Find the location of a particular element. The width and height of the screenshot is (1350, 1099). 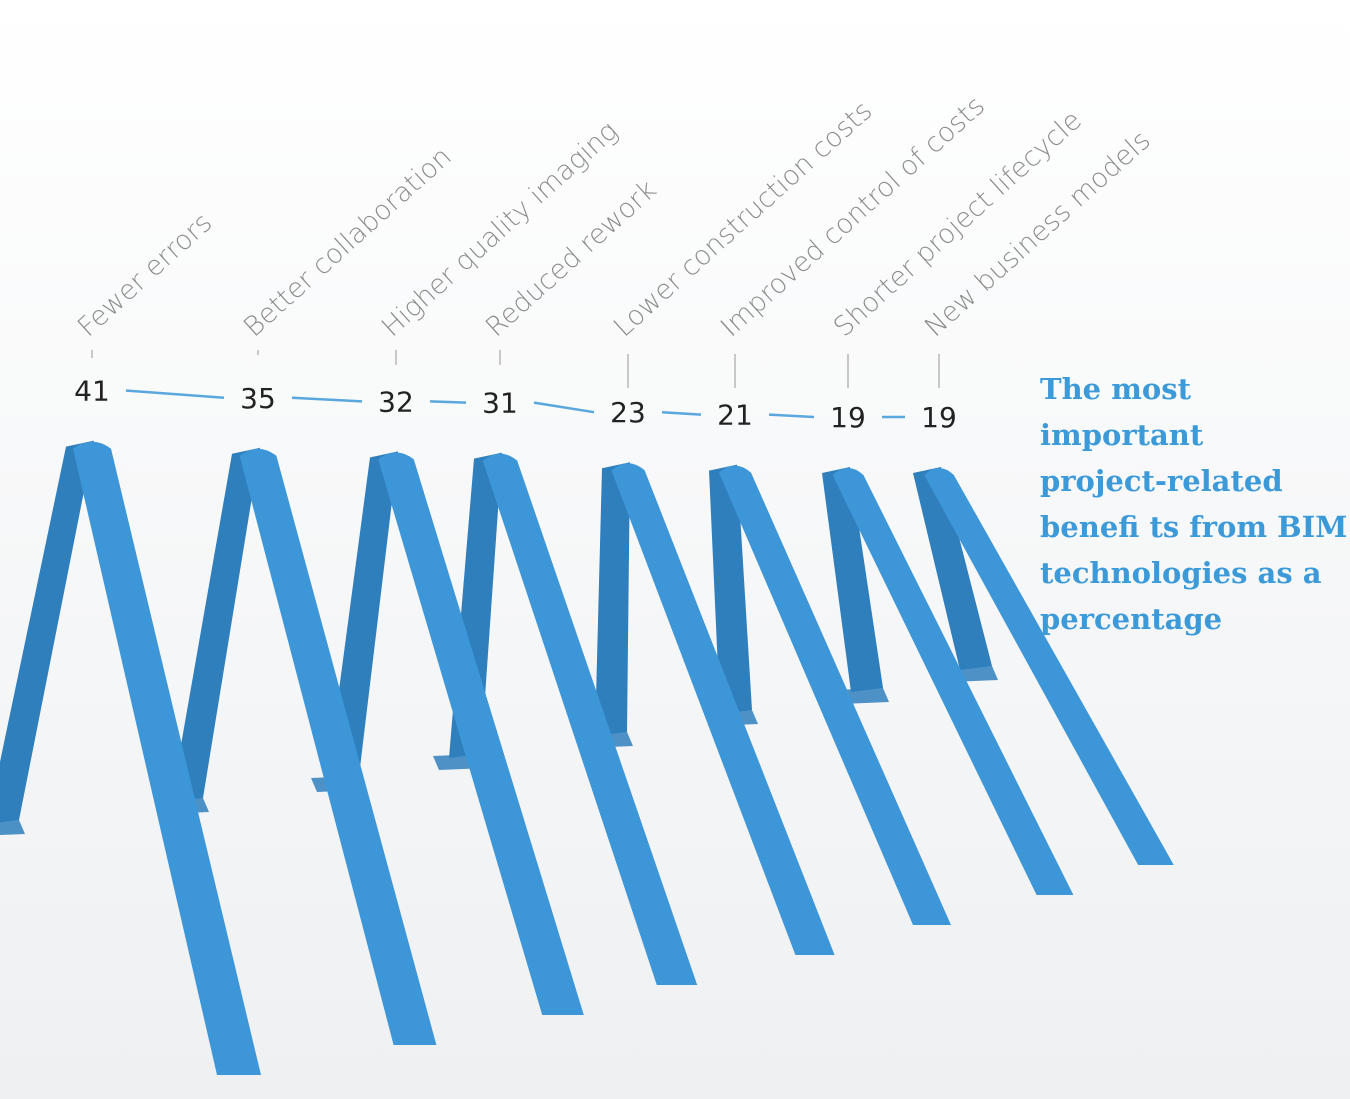

chart-title-line: percentage is located at coordinates (1131, 619).